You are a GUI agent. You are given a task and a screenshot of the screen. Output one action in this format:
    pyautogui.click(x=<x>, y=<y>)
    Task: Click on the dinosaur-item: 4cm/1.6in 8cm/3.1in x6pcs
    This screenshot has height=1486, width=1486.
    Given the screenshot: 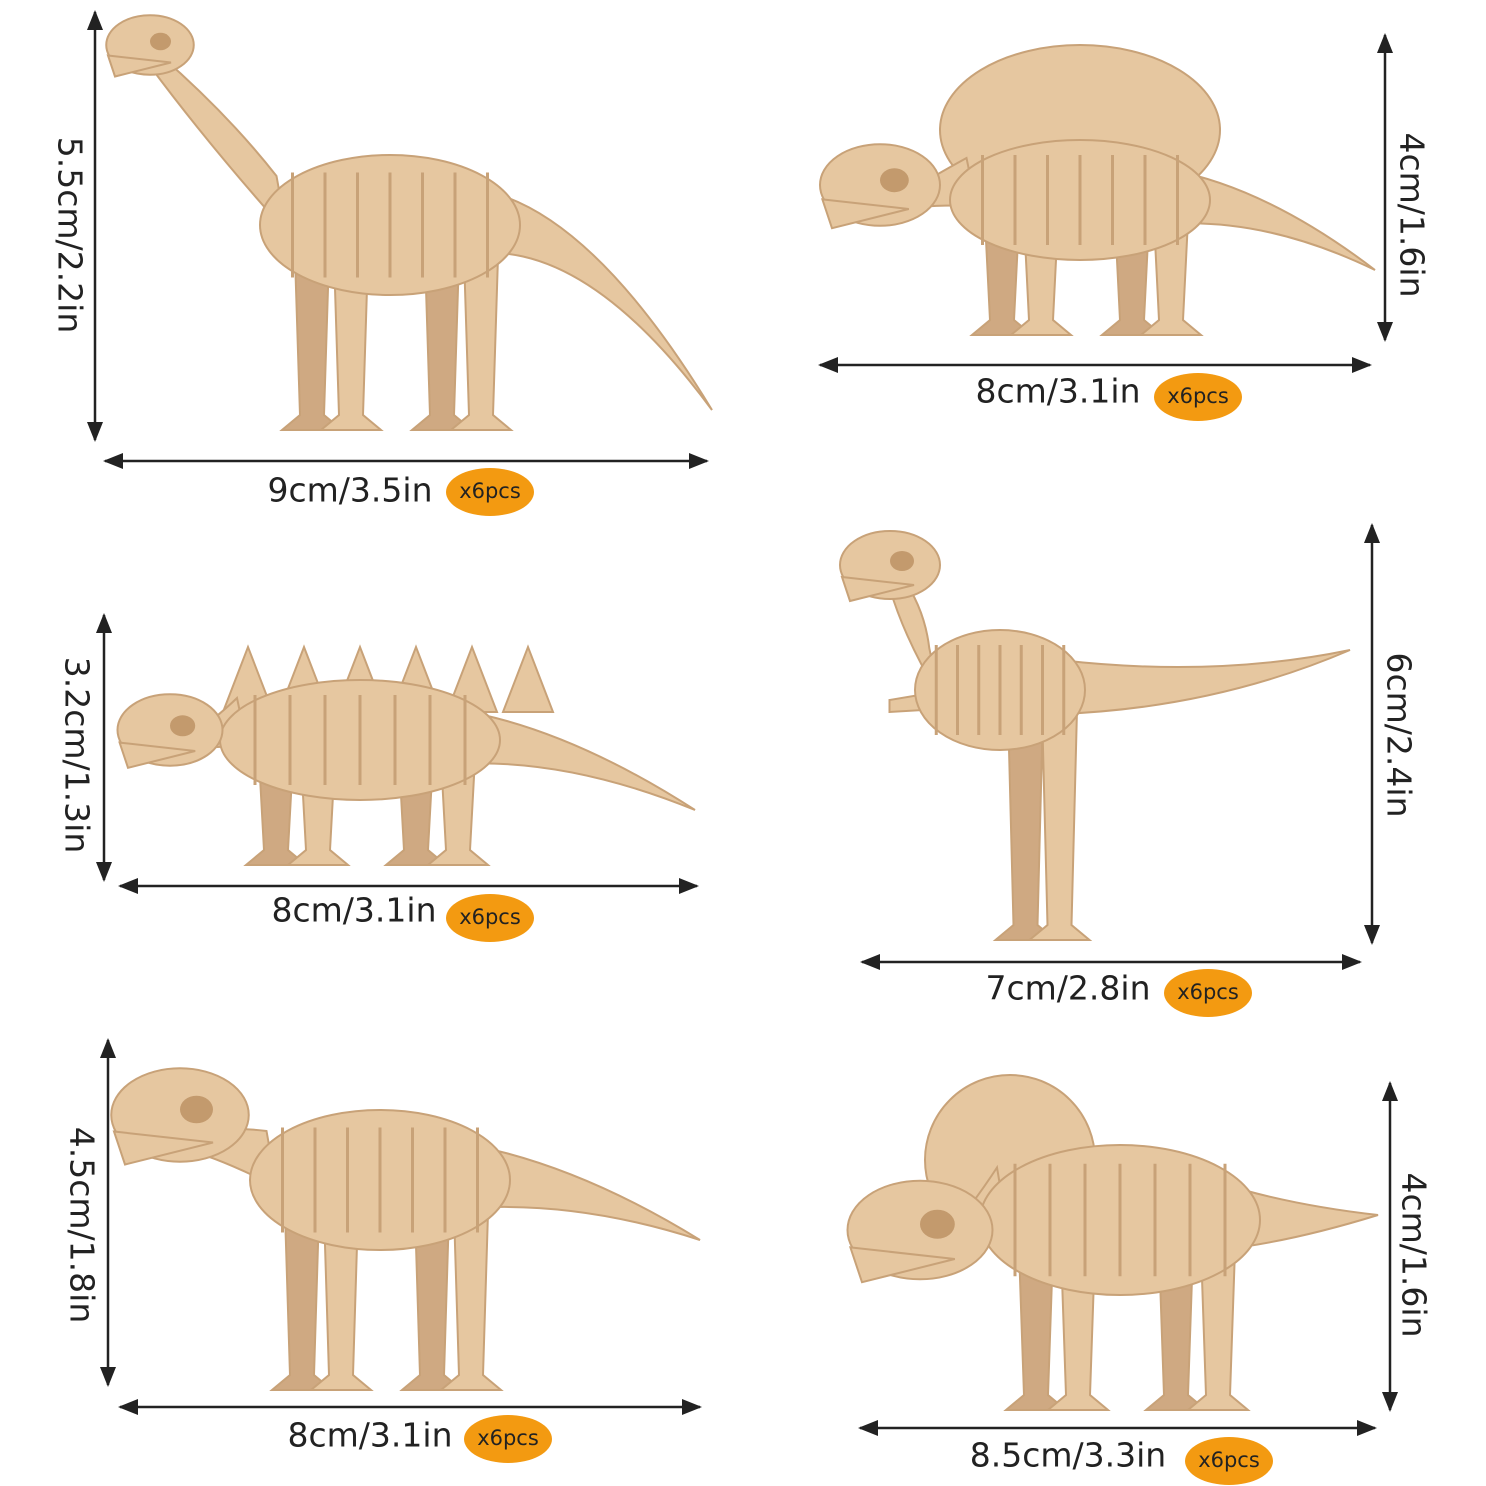 What is the action you would take?
    pyautogui.click(x=1125, y=227)
    